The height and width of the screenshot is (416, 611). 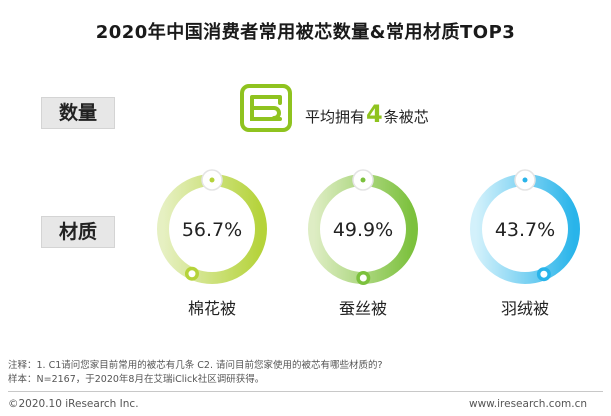 What do you see at coordinates (212, 308) in the screenshot?
I see `donut-category-label-0: 棉花被` at bounding box center [212, 308].